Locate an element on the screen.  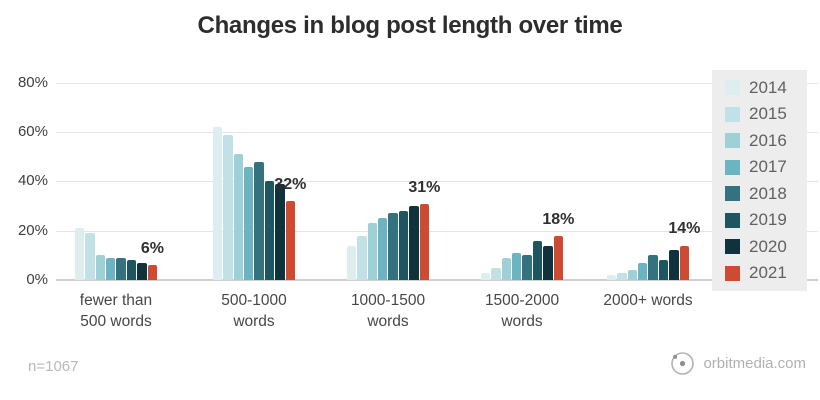
category-label-4: 2000+ words is located at coordinates (648, 300).